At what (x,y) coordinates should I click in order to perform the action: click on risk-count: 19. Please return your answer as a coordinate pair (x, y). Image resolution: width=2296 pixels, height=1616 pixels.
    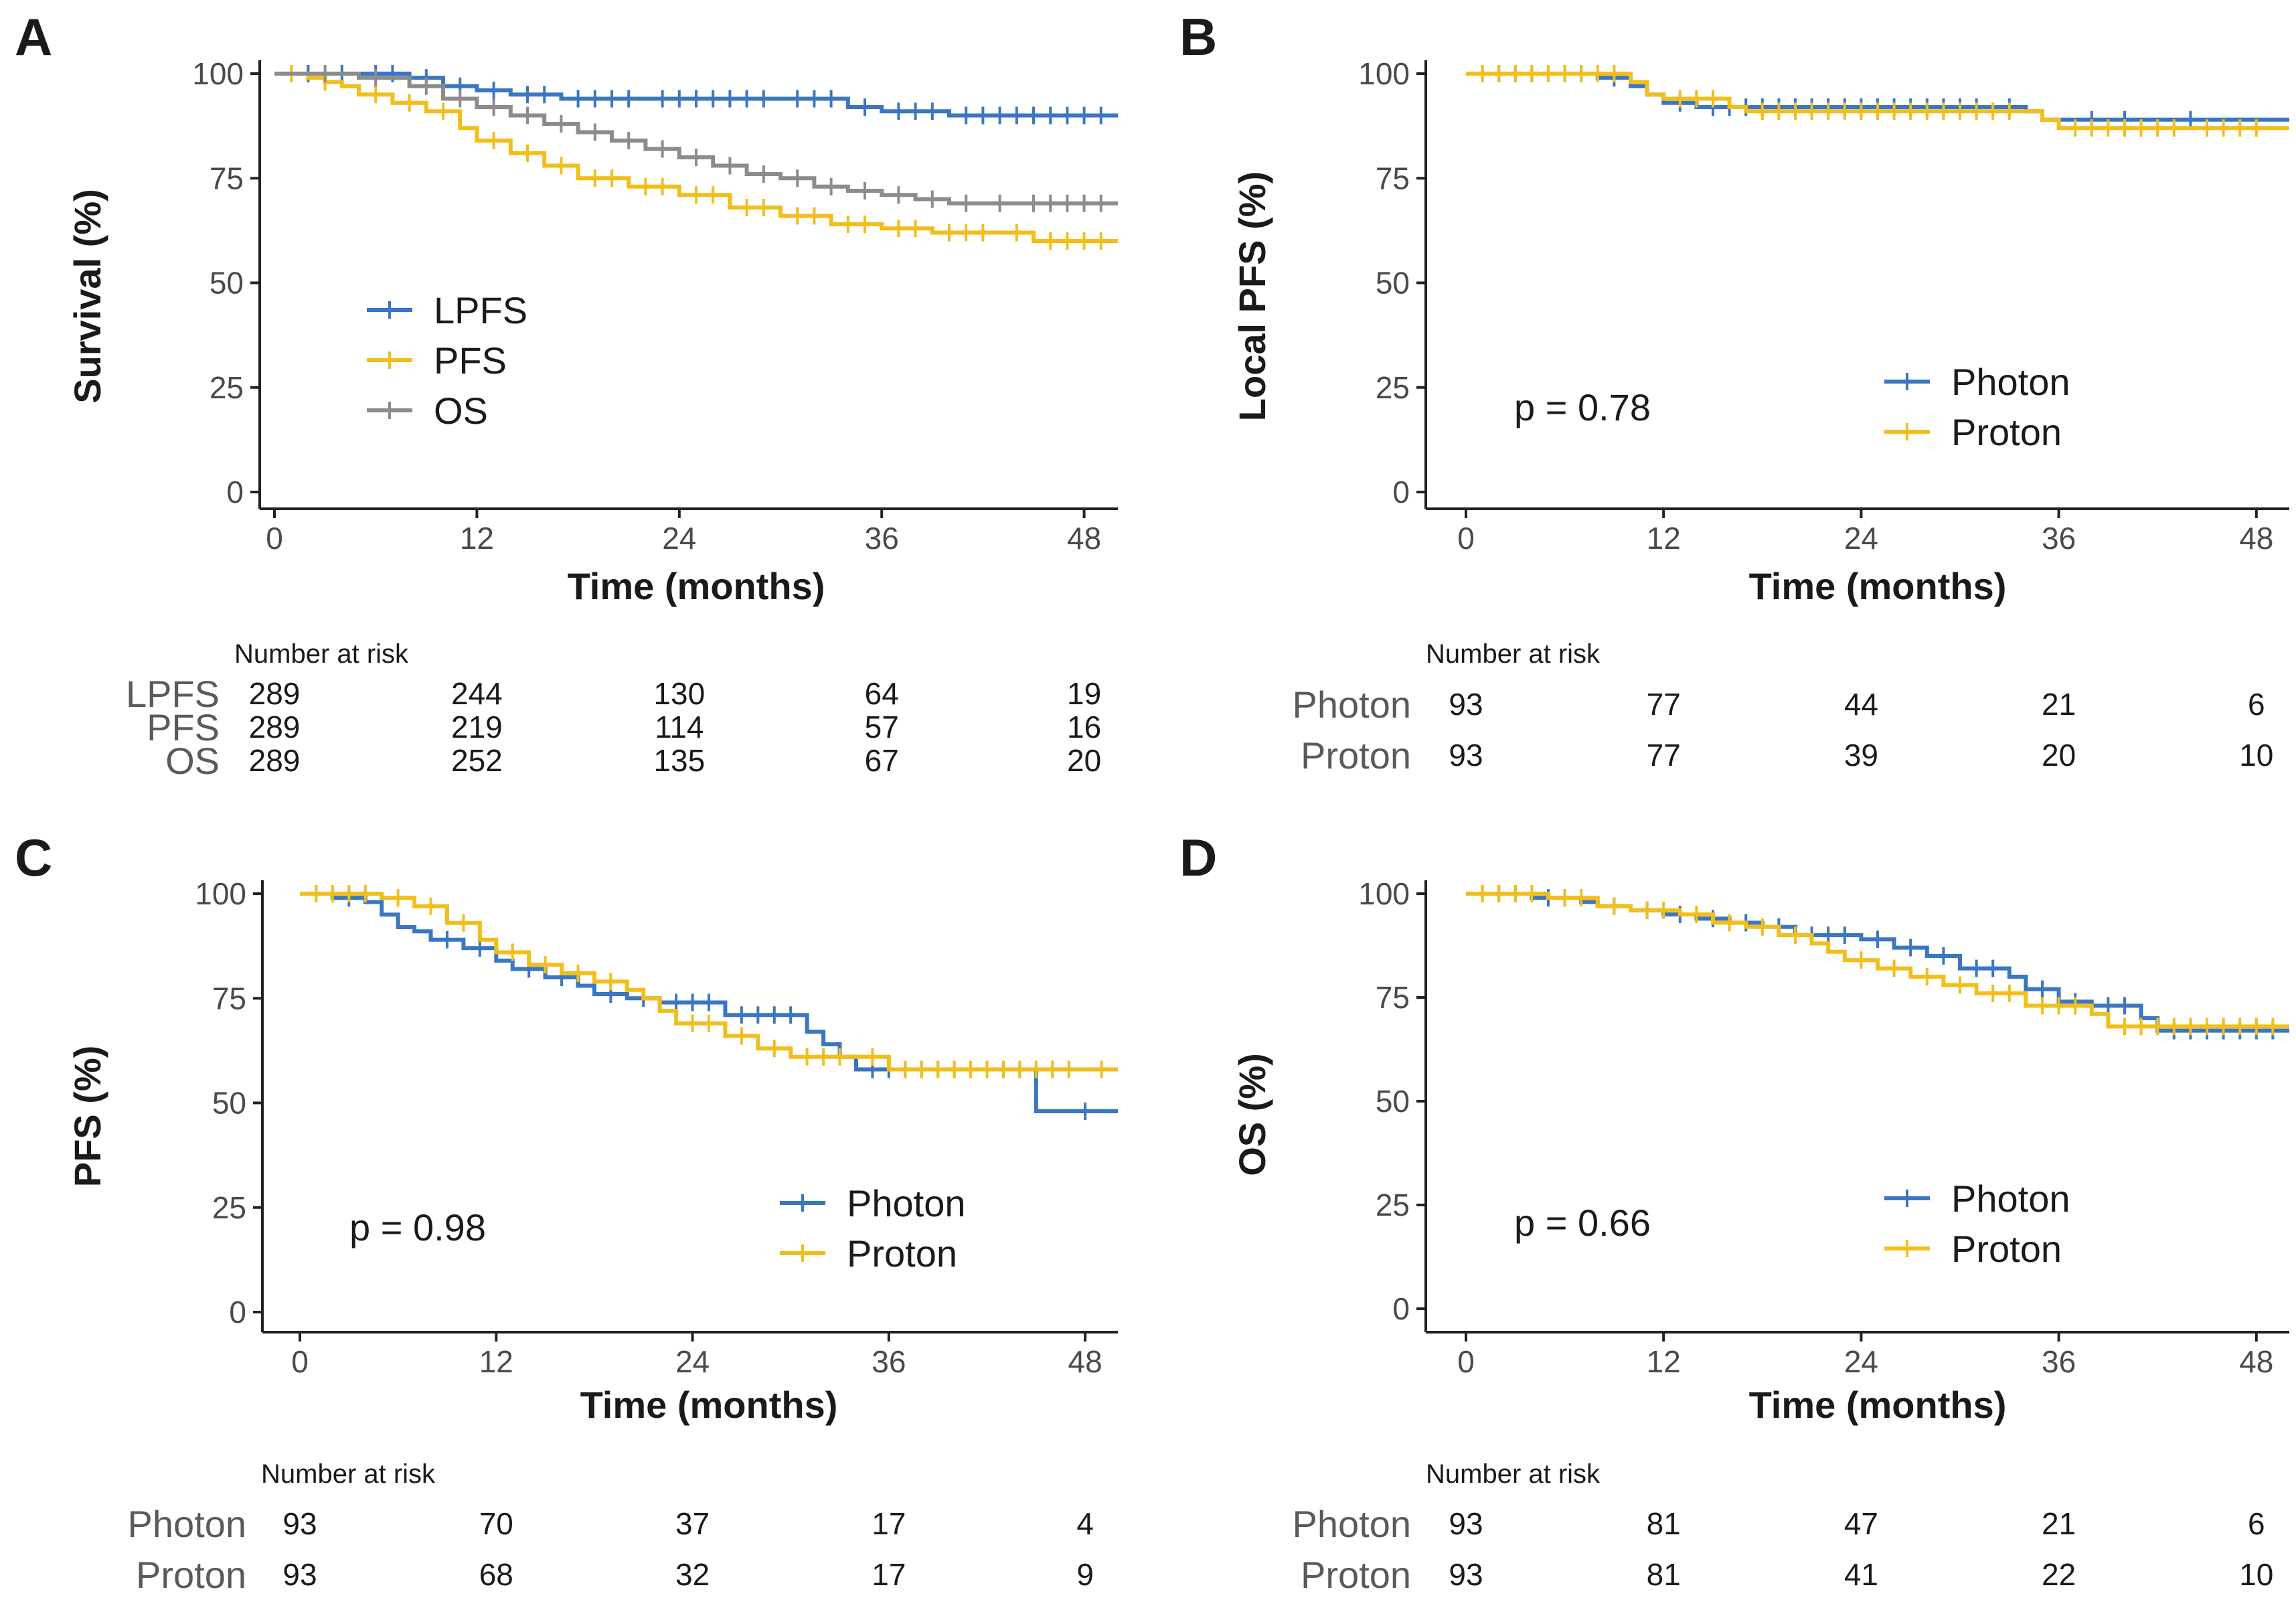
    Looking at the image, I should click on (1084, 693).